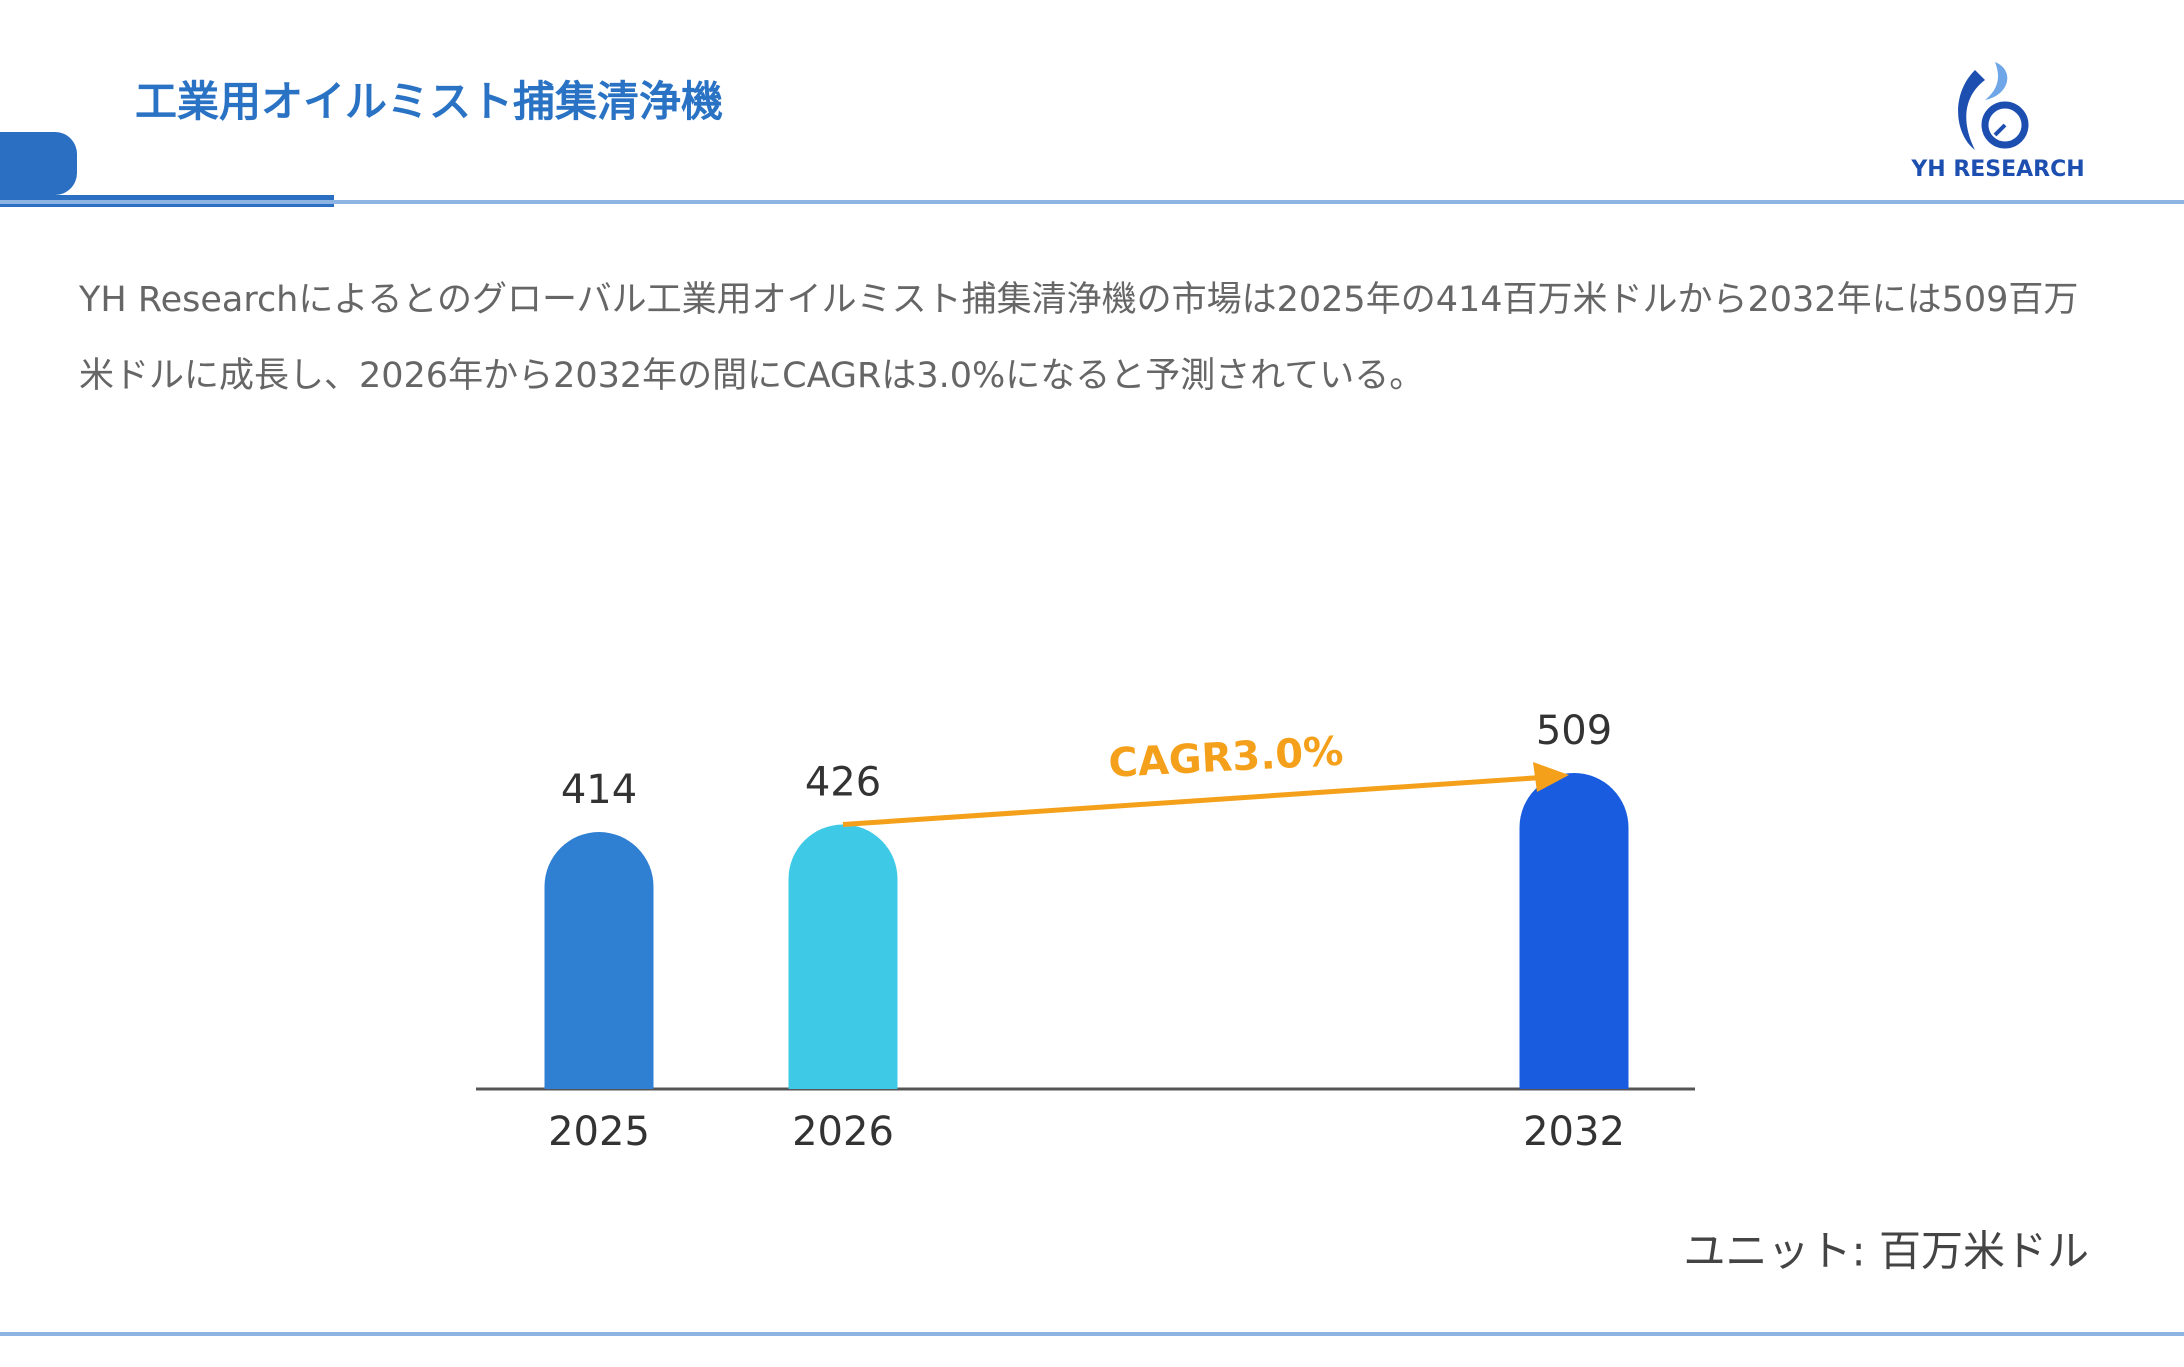 Image resolution: width=2184 pixels, height=1367 pixels. Describe the element at coordinates (599, 790) in the screenshot. I see `value-label: 414` at that location.